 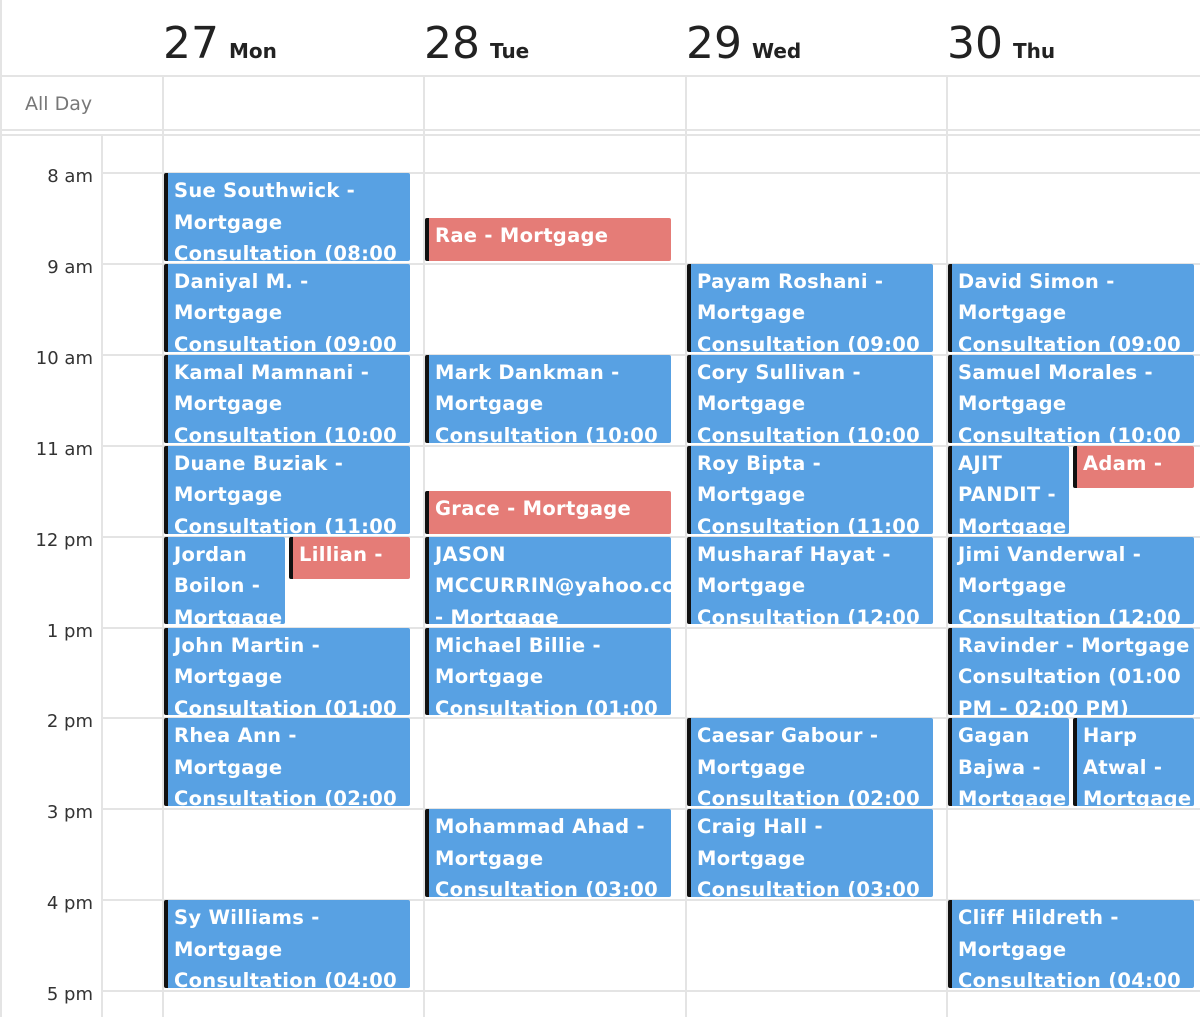 What do you see at coordinates (1133, 467) in the screenshot?
I see `event: Adam -` at bounding box center [1133, 467].